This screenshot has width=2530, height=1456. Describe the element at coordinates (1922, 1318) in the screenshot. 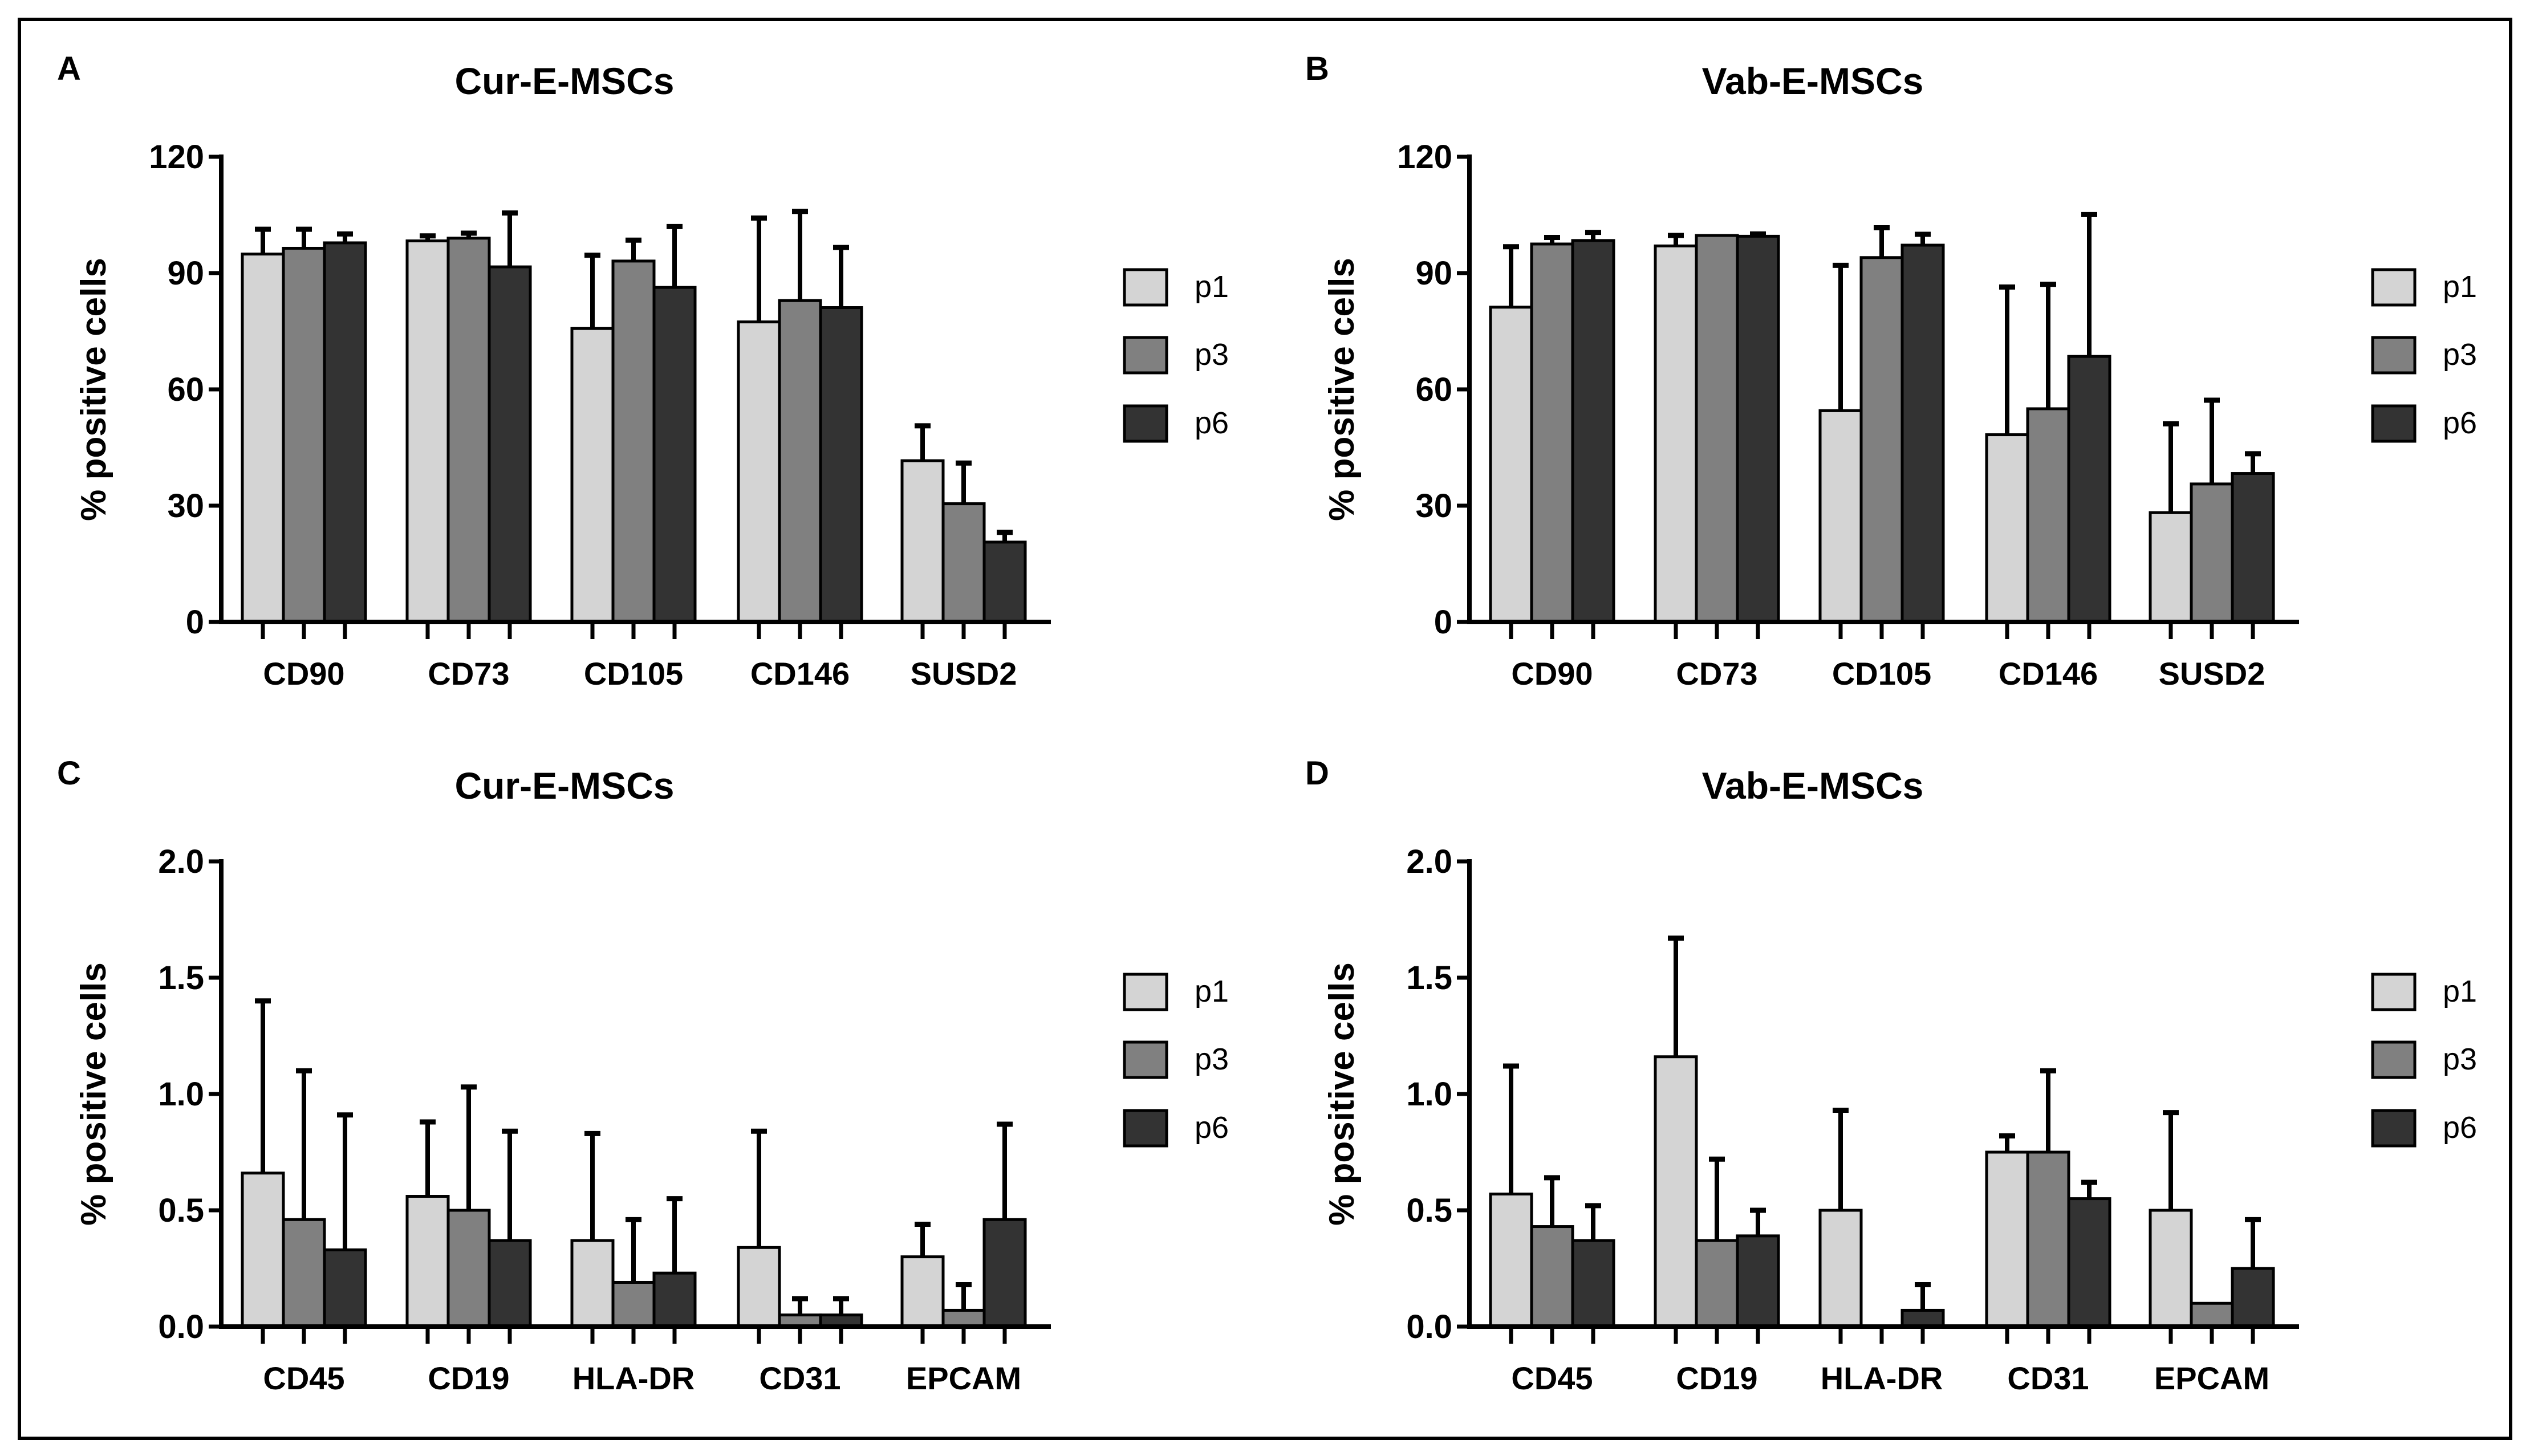

I see `bar-p6-hla-dr` at that location.